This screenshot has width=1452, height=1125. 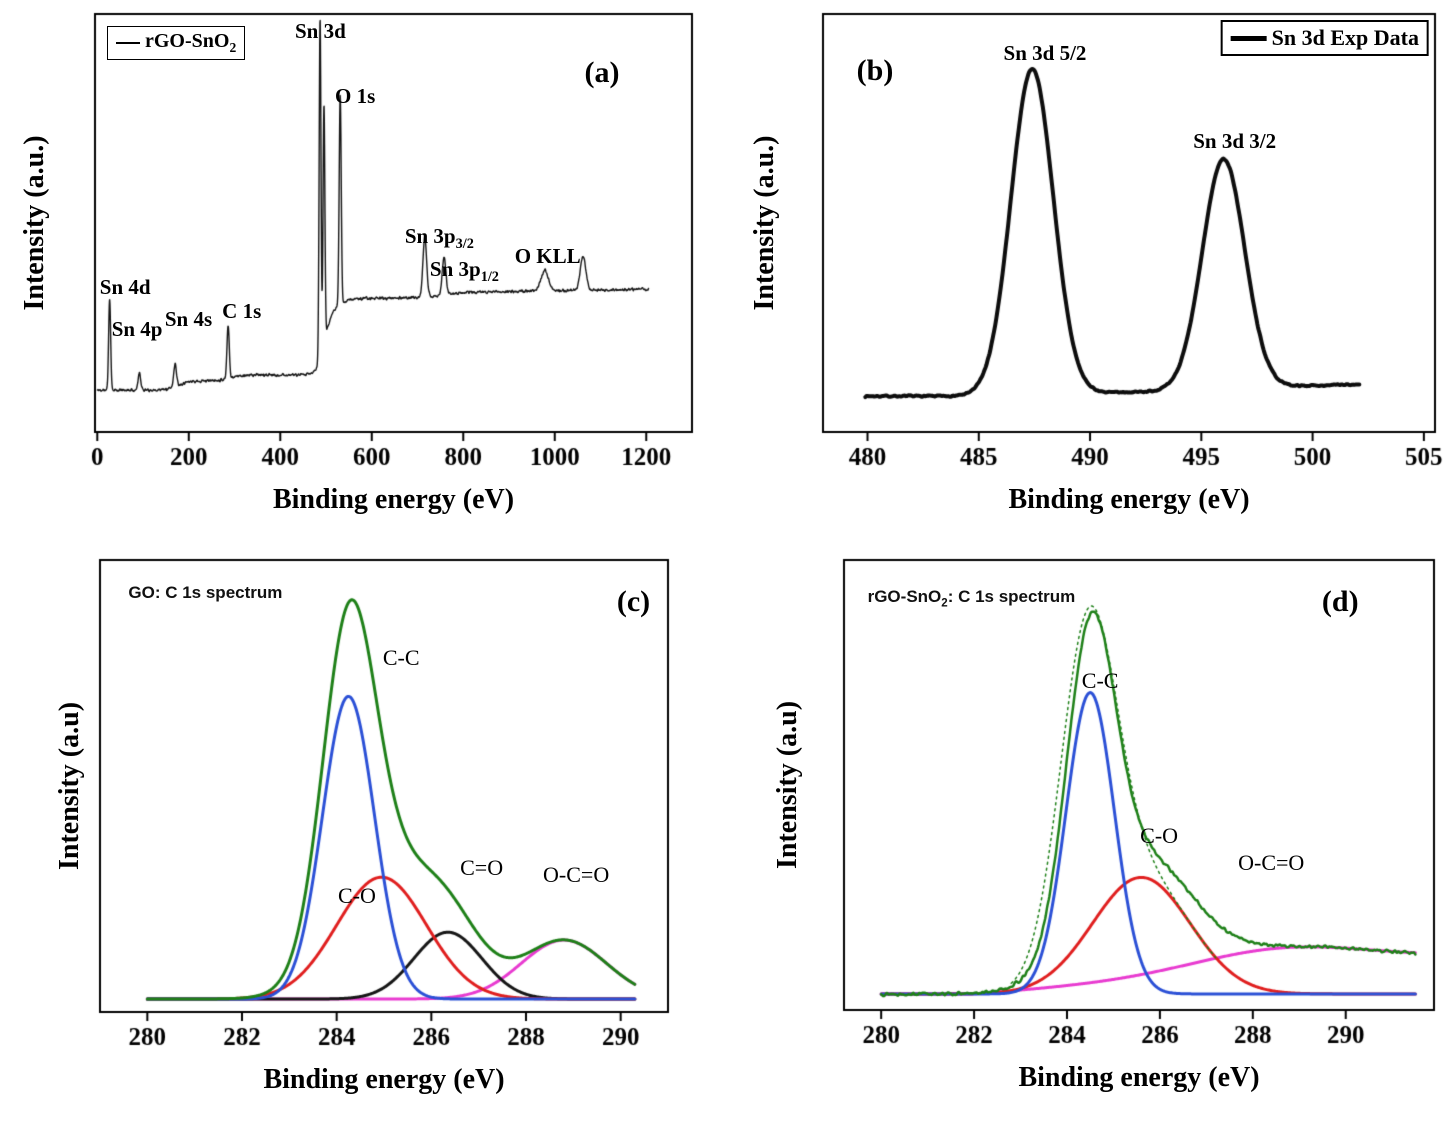 I want to click on legend: Sn 3d Exp Data, so click(x=1324, y=38).